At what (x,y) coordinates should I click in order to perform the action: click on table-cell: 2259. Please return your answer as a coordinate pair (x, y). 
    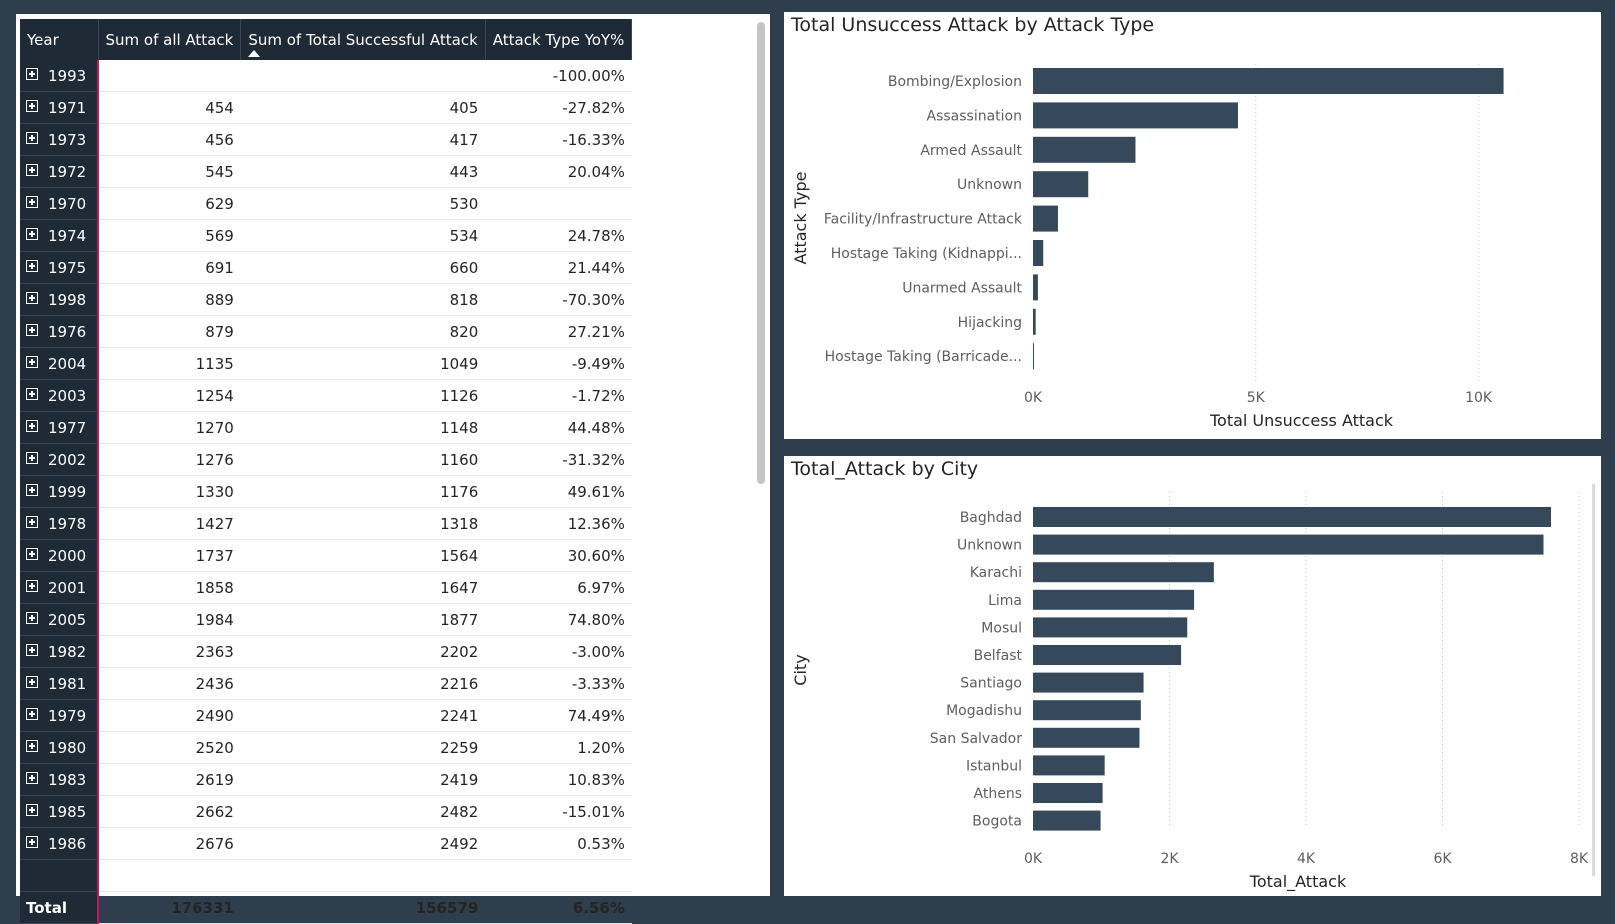
    Looking at the image, I should click on (363, 747).